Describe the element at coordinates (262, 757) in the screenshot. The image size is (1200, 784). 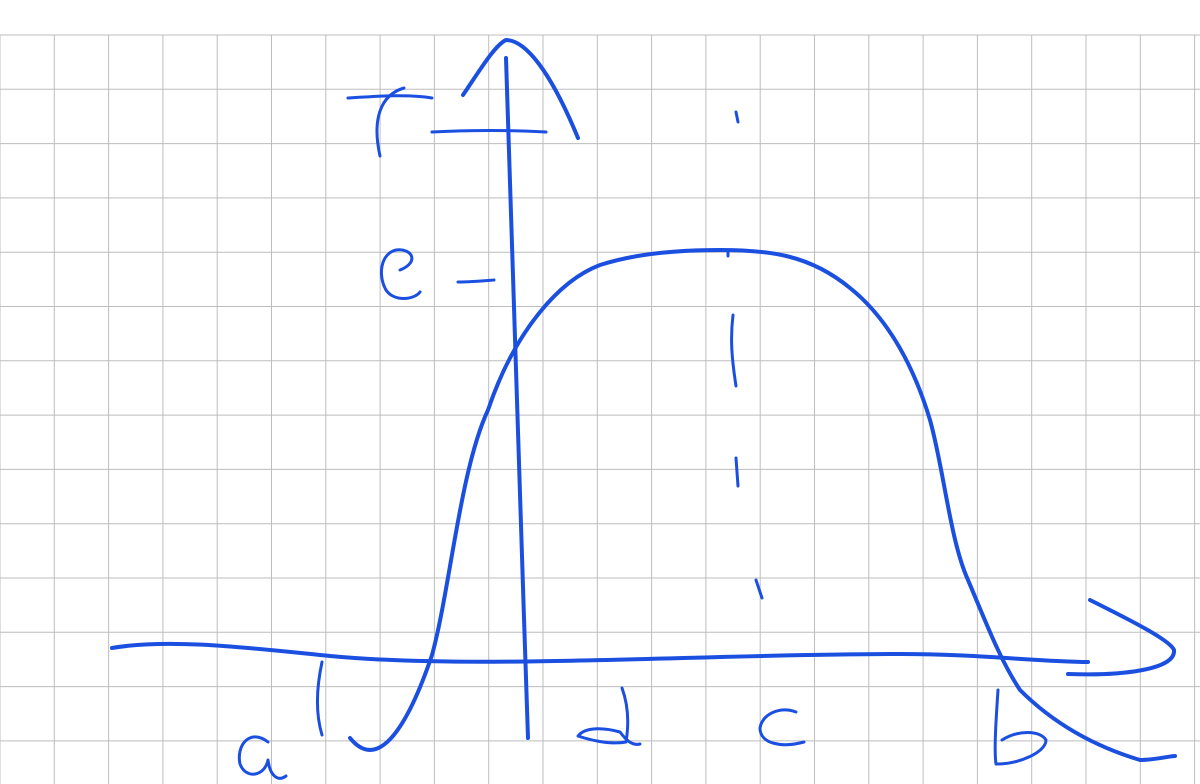
I see `a-letter` at that location.